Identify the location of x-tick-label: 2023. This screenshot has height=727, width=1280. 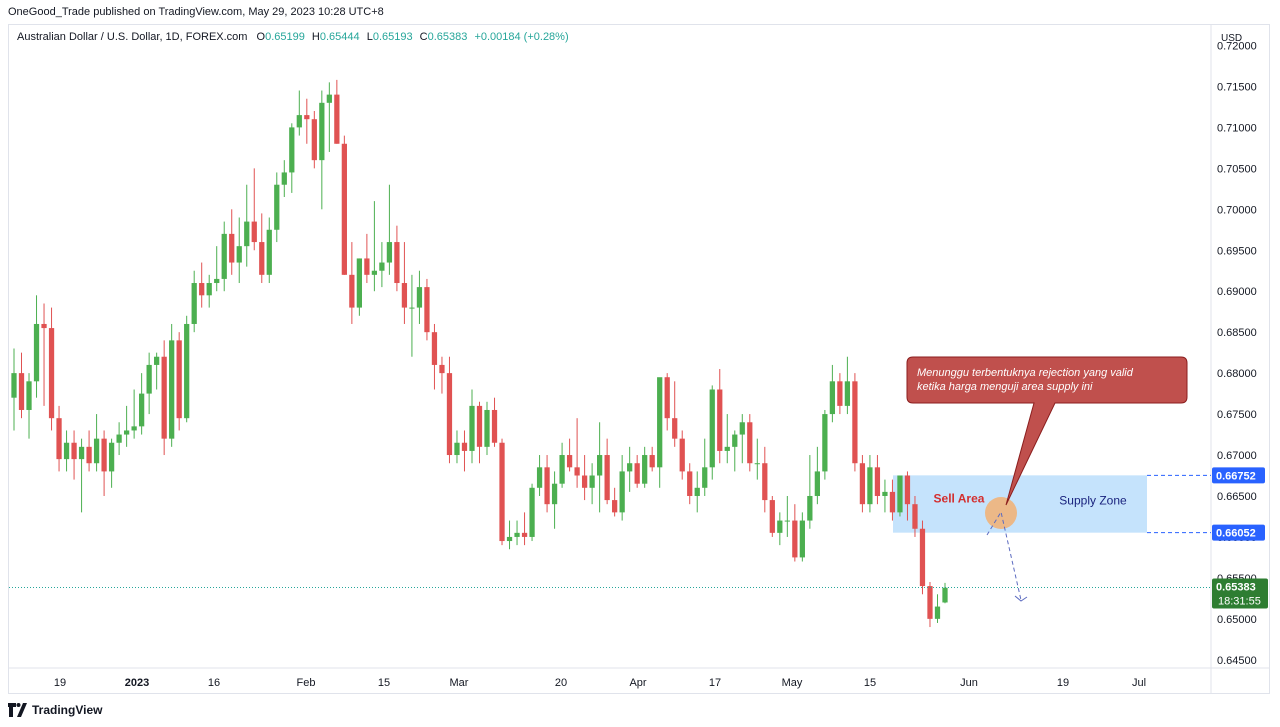
(137, 683).